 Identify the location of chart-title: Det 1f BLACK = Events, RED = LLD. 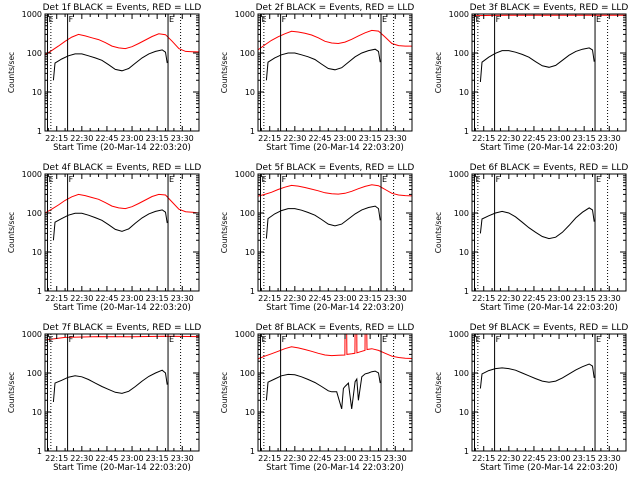
(122, 8).